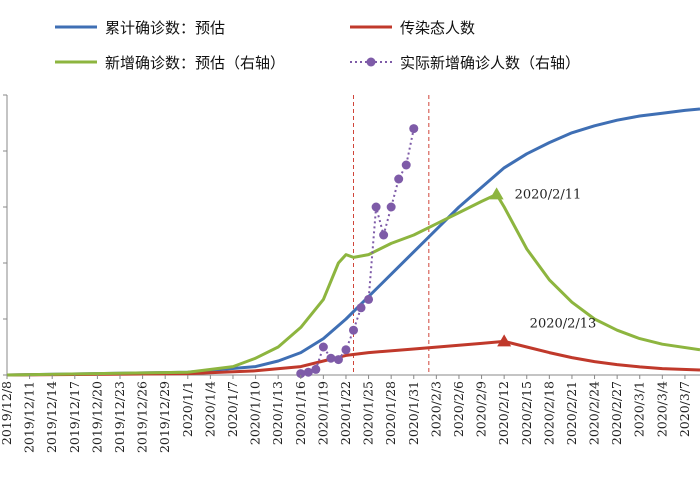 This screenshot has width=700, height=500. I want to click on annotation-label: 2020/2/11, so click(548, 194).